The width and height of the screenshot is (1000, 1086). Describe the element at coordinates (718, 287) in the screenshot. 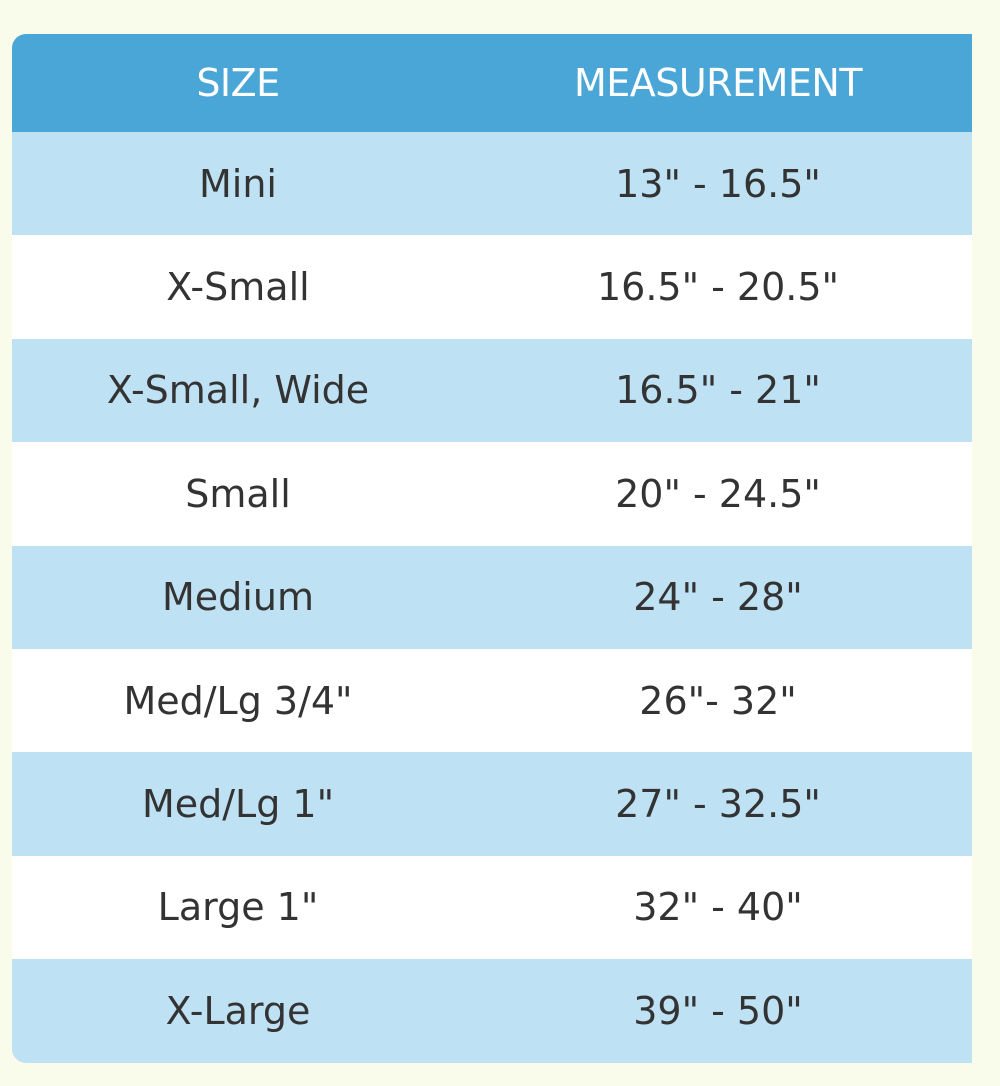

I see `measurement-cell: 16.5" - 20.5"` at that location.